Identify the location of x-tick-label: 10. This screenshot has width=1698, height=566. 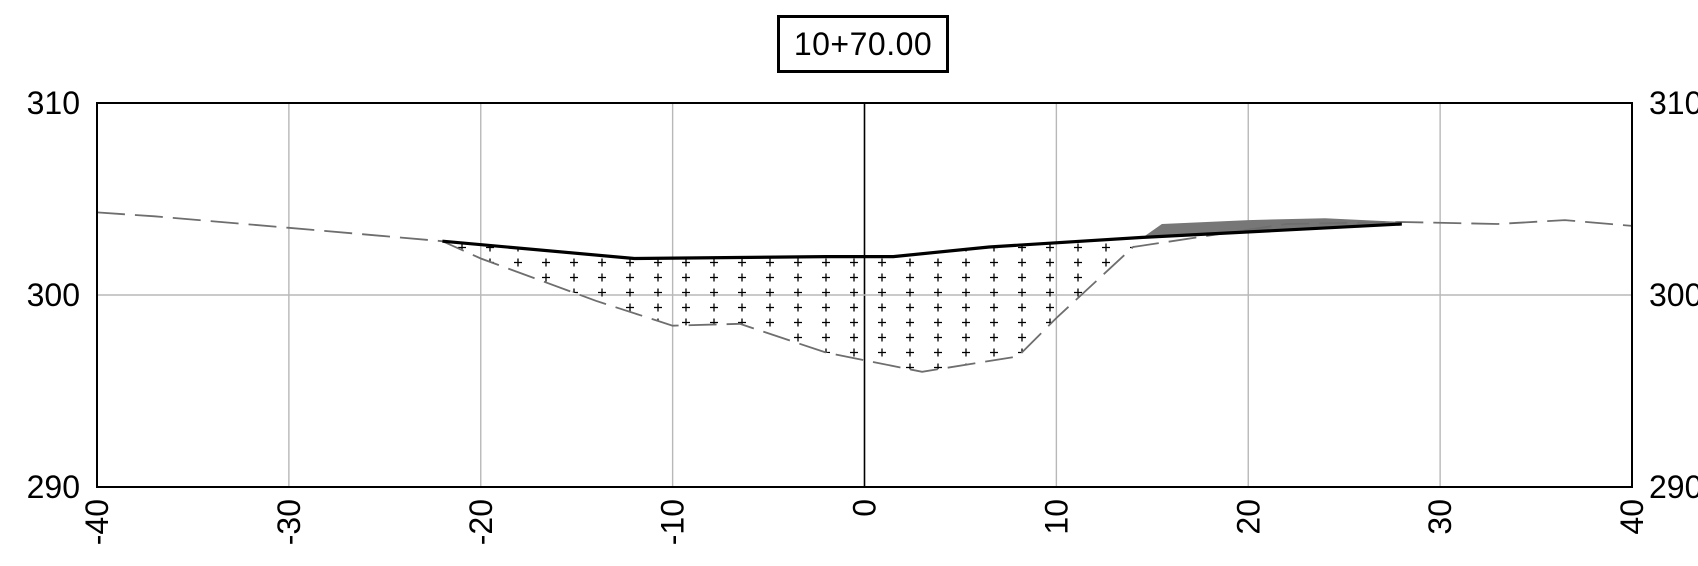
(1056, 517).